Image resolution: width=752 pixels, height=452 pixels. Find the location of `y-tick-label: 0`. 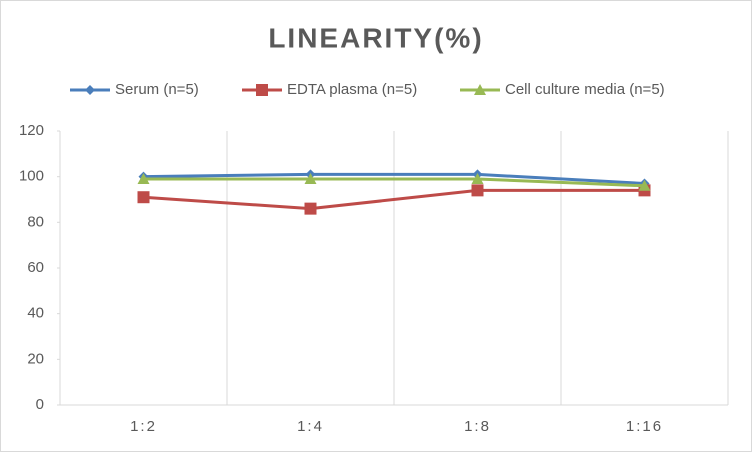

y-tick-label: 0 is located at coordinates (40, 404).